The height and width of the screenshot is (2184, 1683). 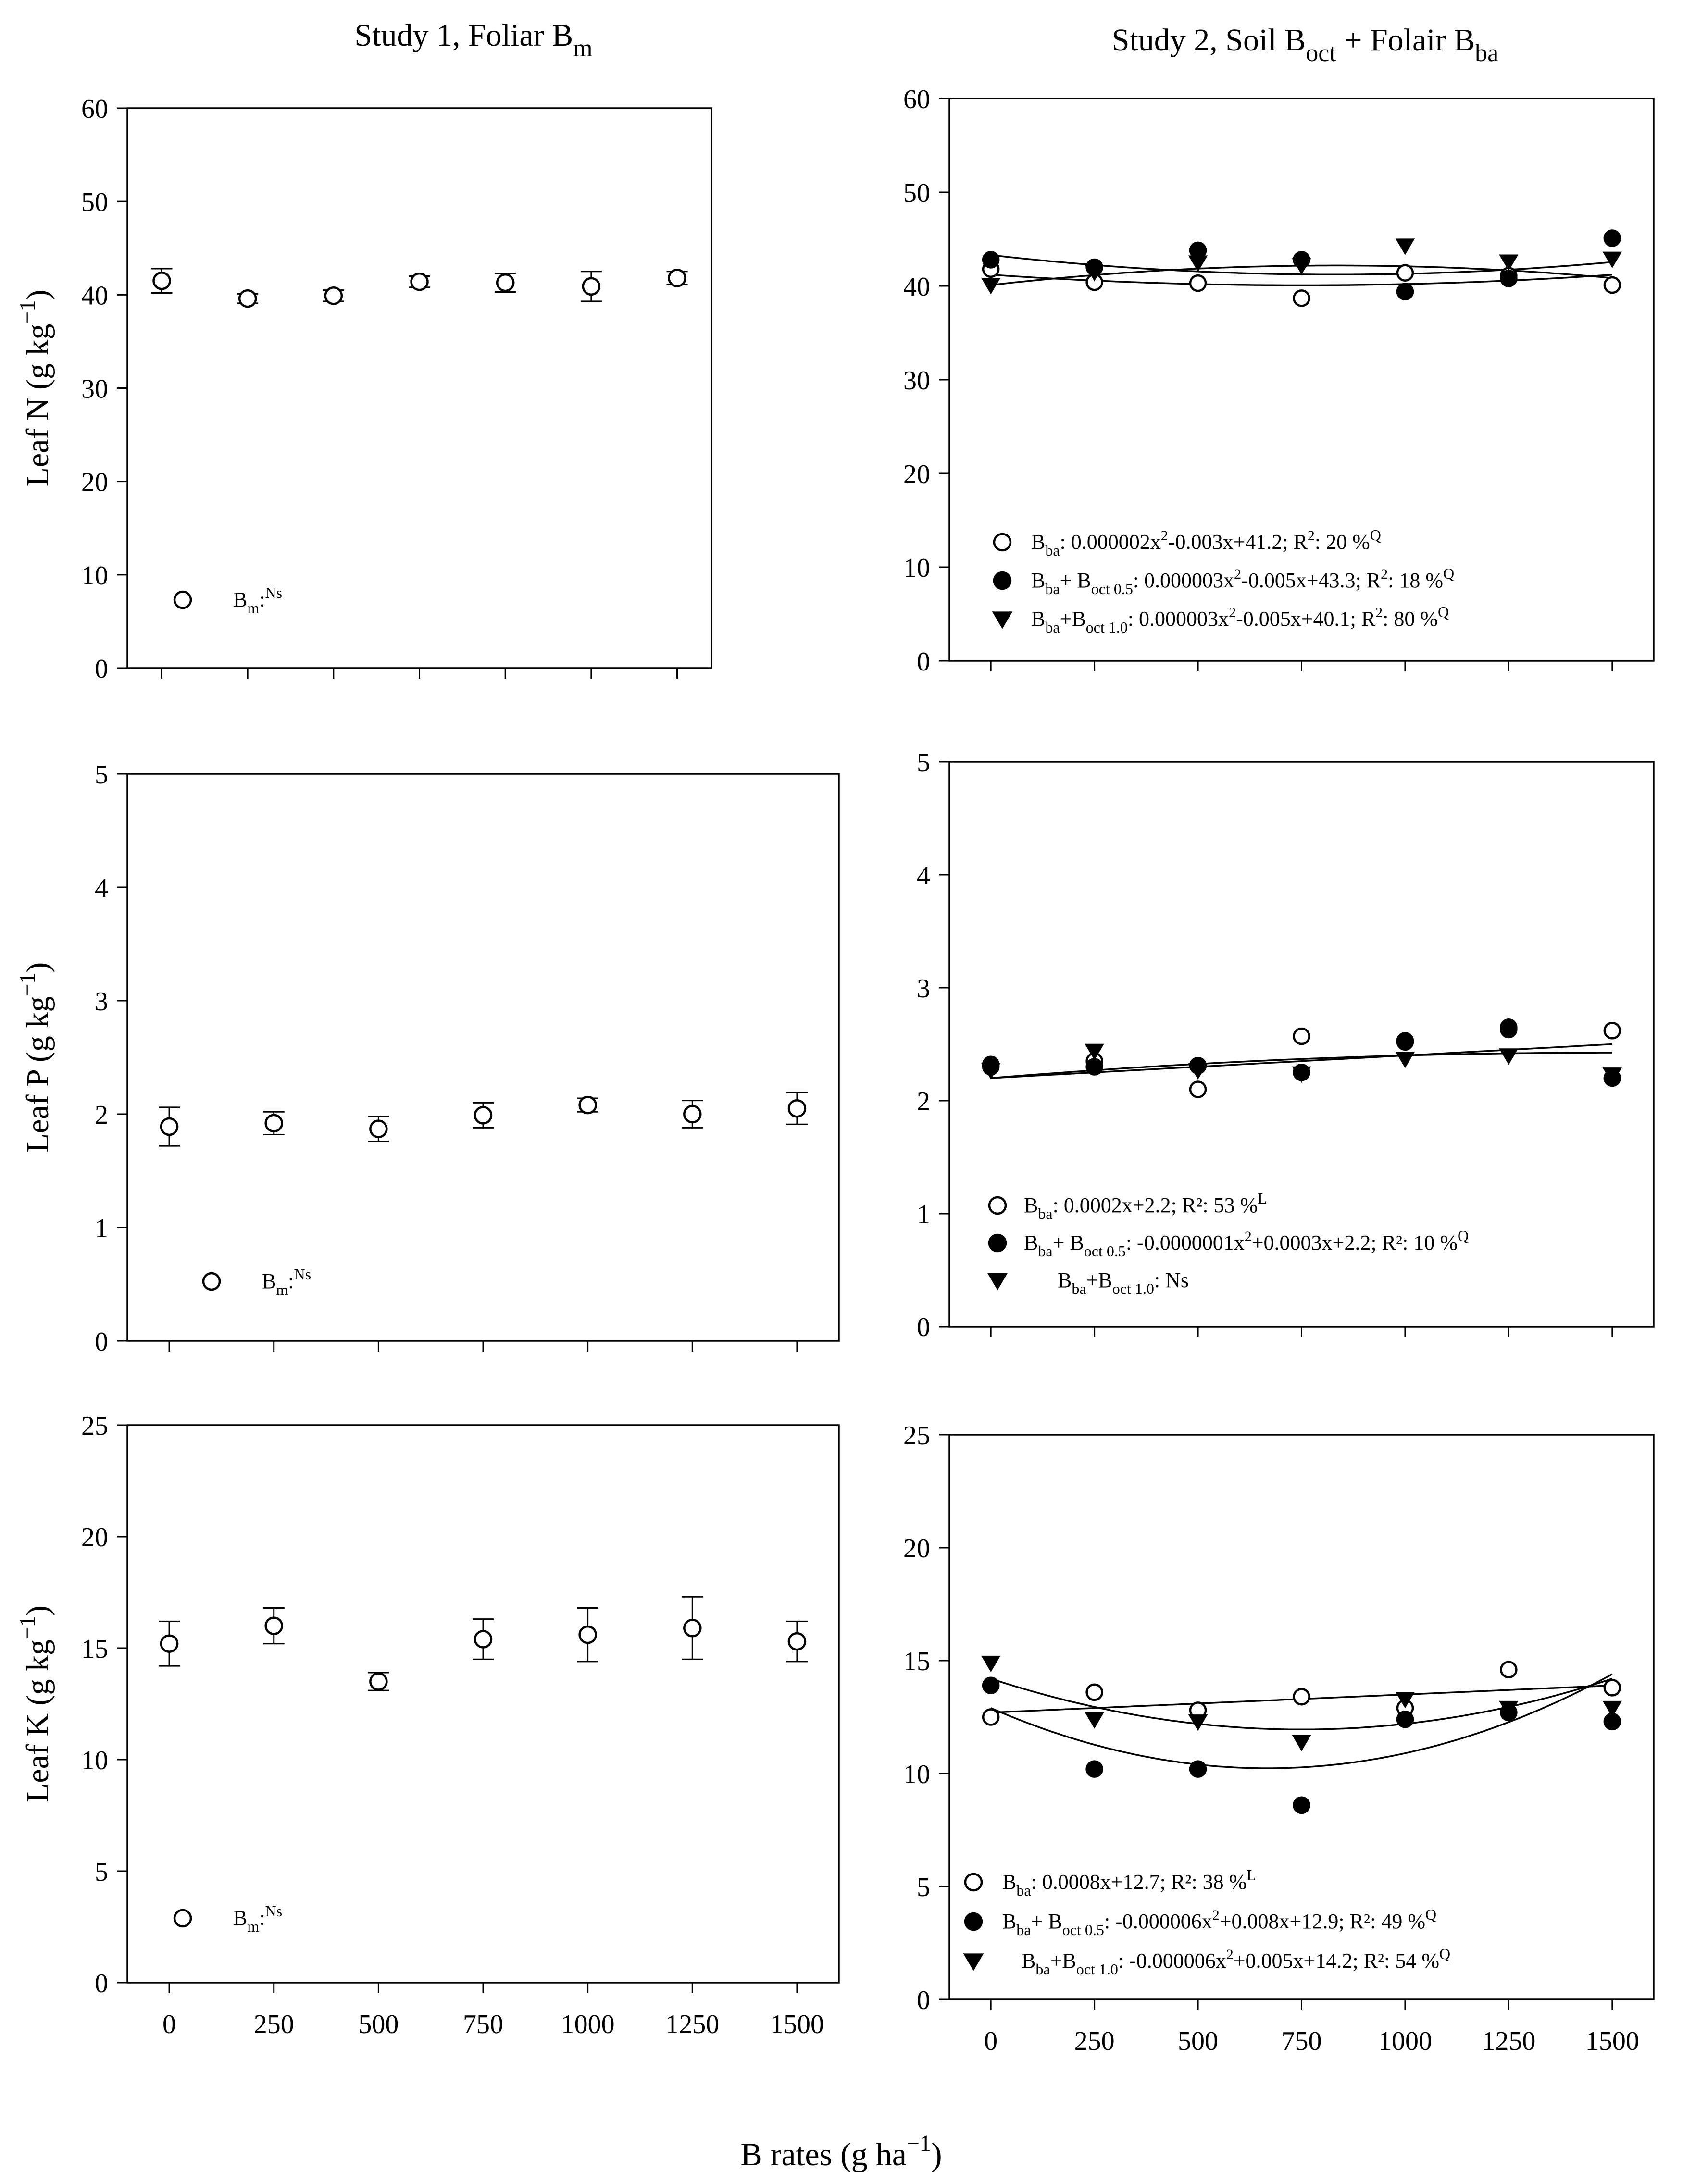 What do you see at coordinates (923, 1214) in the screenshot?
I see `y-tick-label: 1` at bounding box center [923, 1214].